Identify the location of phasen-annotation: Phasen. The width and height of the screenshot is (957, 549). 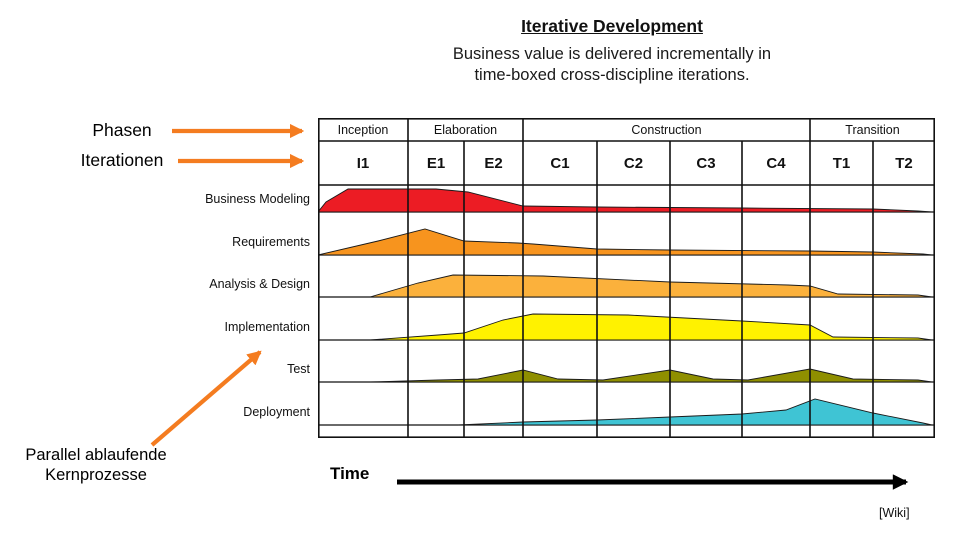
(122, 130).